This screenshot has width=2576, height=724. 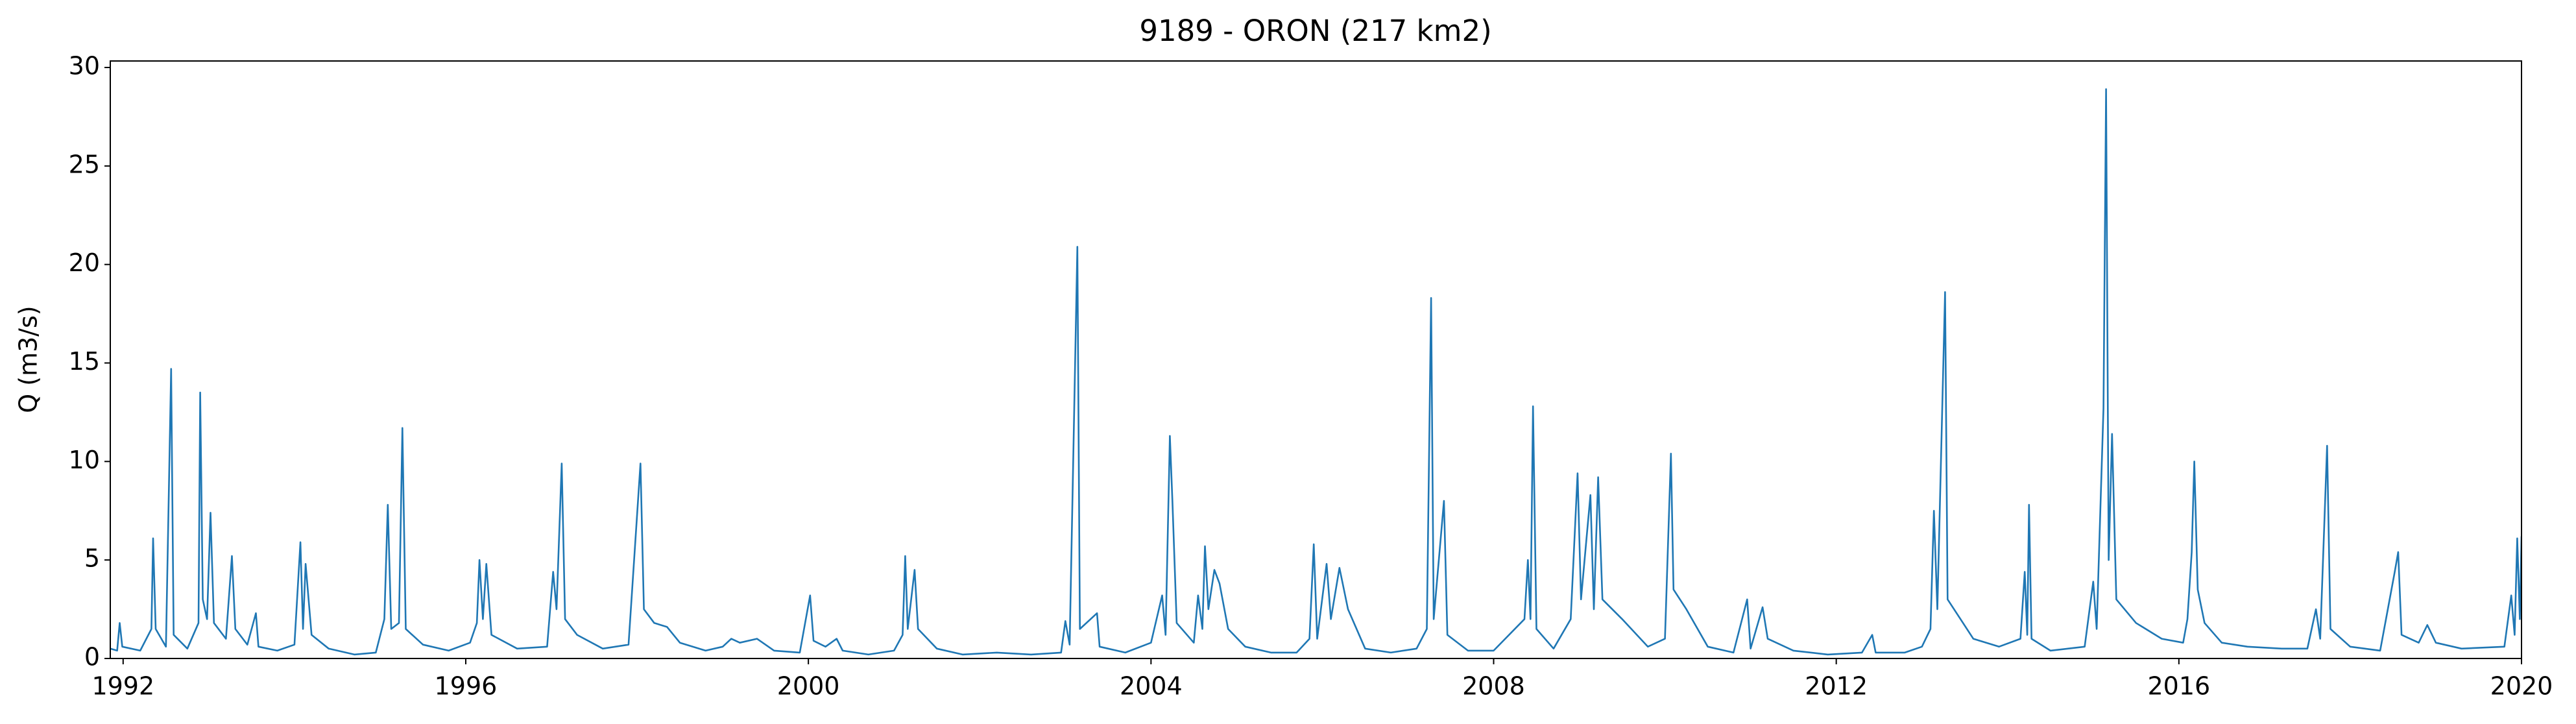 I want to click on y-tick-label: 10, so click(x=84, y=460).